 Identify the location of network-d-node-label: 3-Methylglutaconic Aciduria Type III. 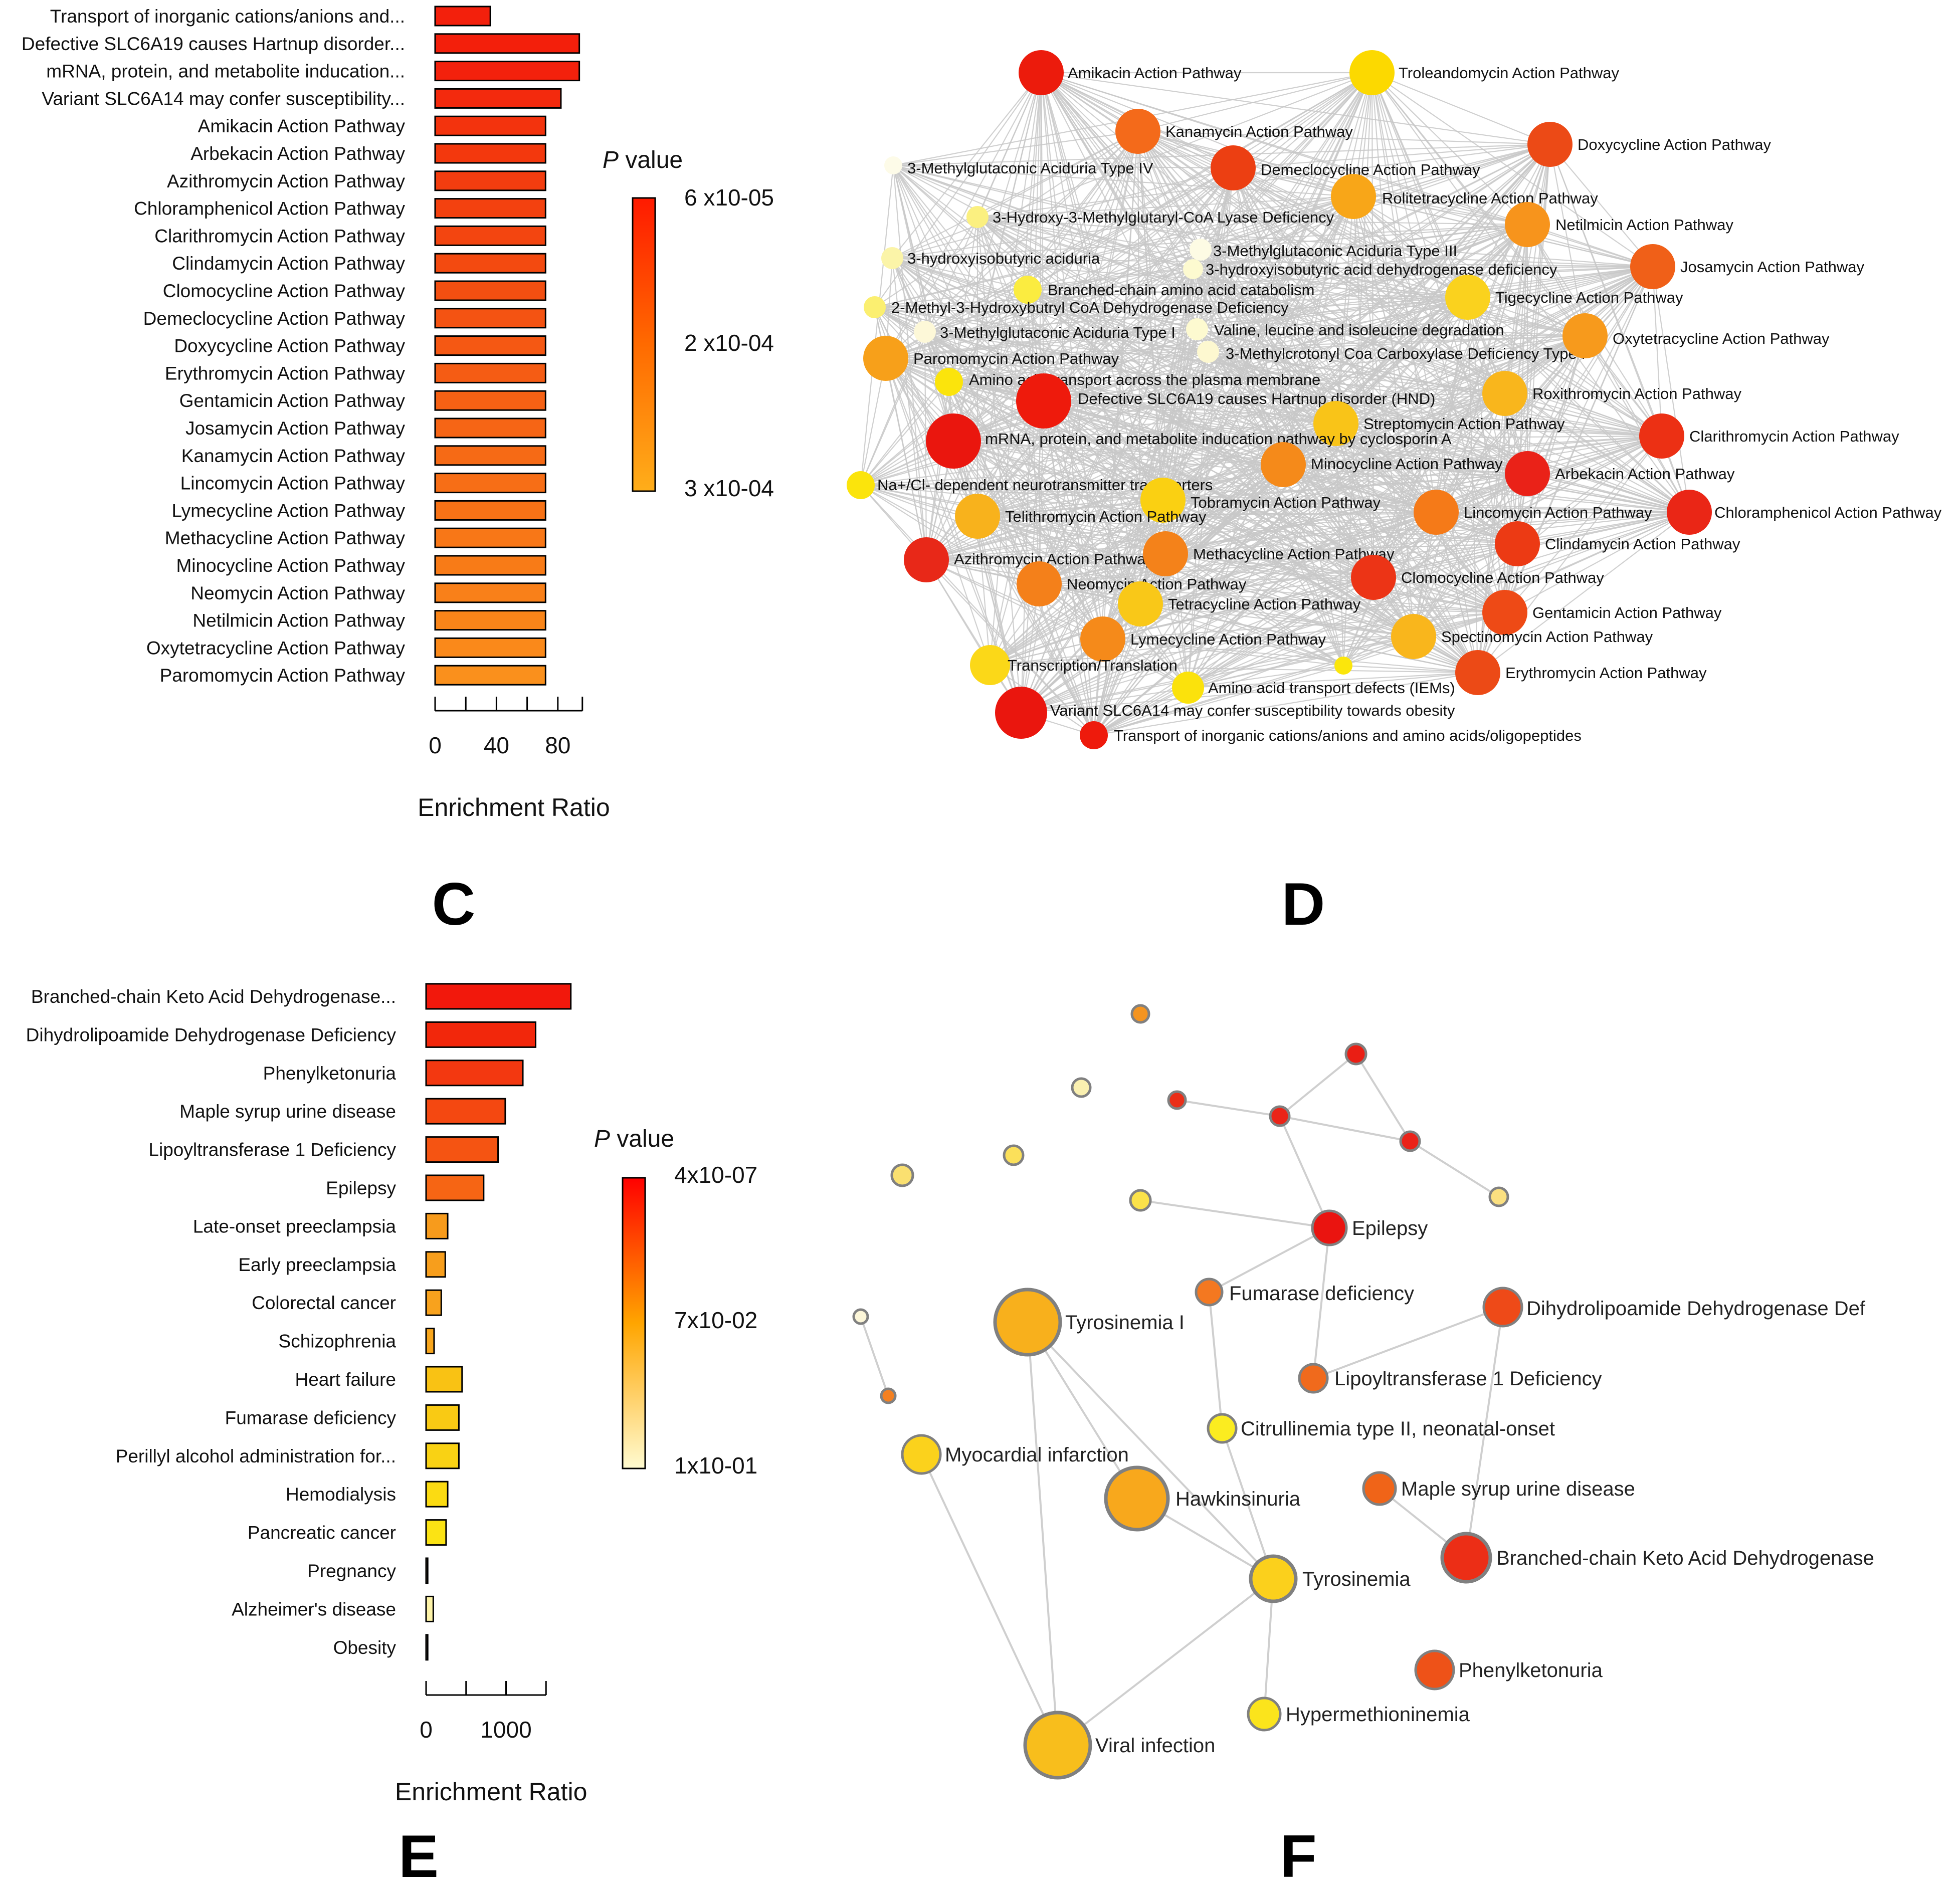
(1335, 251).